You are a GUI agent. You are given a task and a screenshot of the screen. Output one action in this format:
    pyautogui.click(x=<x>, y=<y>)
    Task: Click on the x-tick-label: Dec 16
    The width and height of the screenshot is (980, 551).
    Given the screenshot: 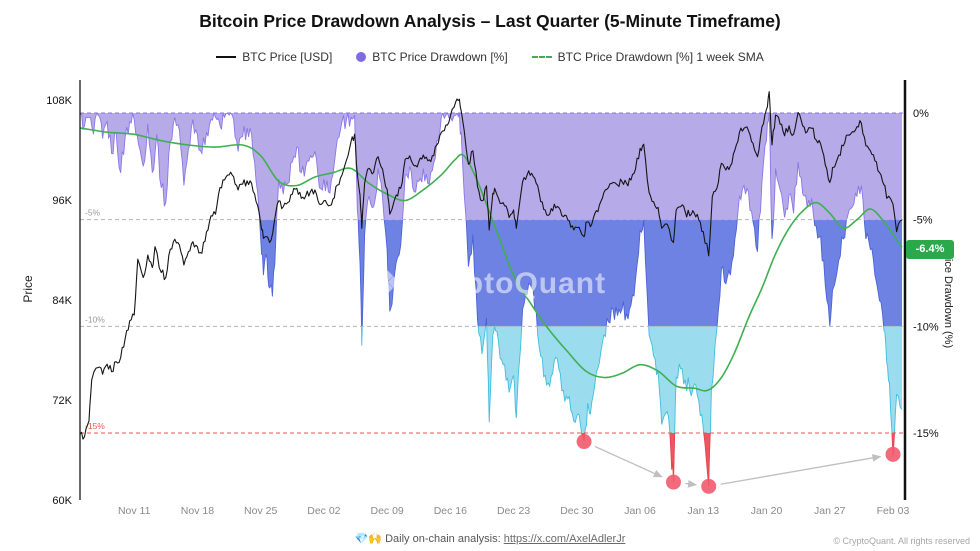 What is the action you would take?
    pyautogui.click(x=450, y=511)
    